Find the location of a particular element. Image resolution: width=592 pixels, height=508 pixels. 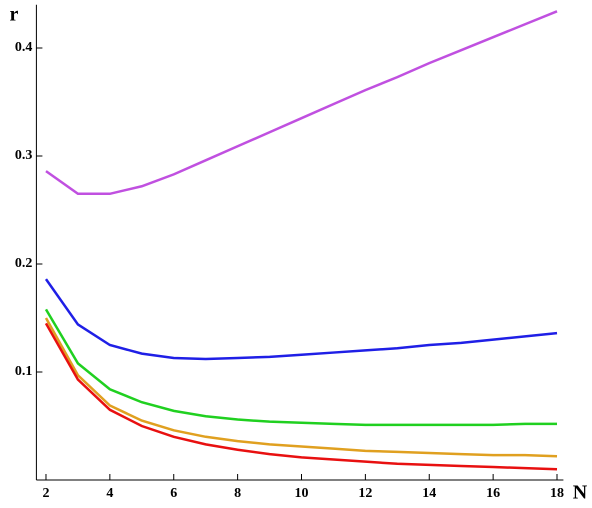

x-tick-label: 16 is located at coordinates (493, 493).